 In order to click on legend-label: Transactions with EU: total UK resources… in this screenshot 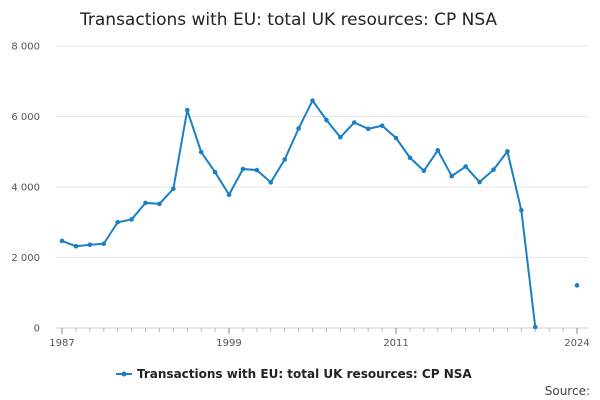, I will do `click(304, 374)`.